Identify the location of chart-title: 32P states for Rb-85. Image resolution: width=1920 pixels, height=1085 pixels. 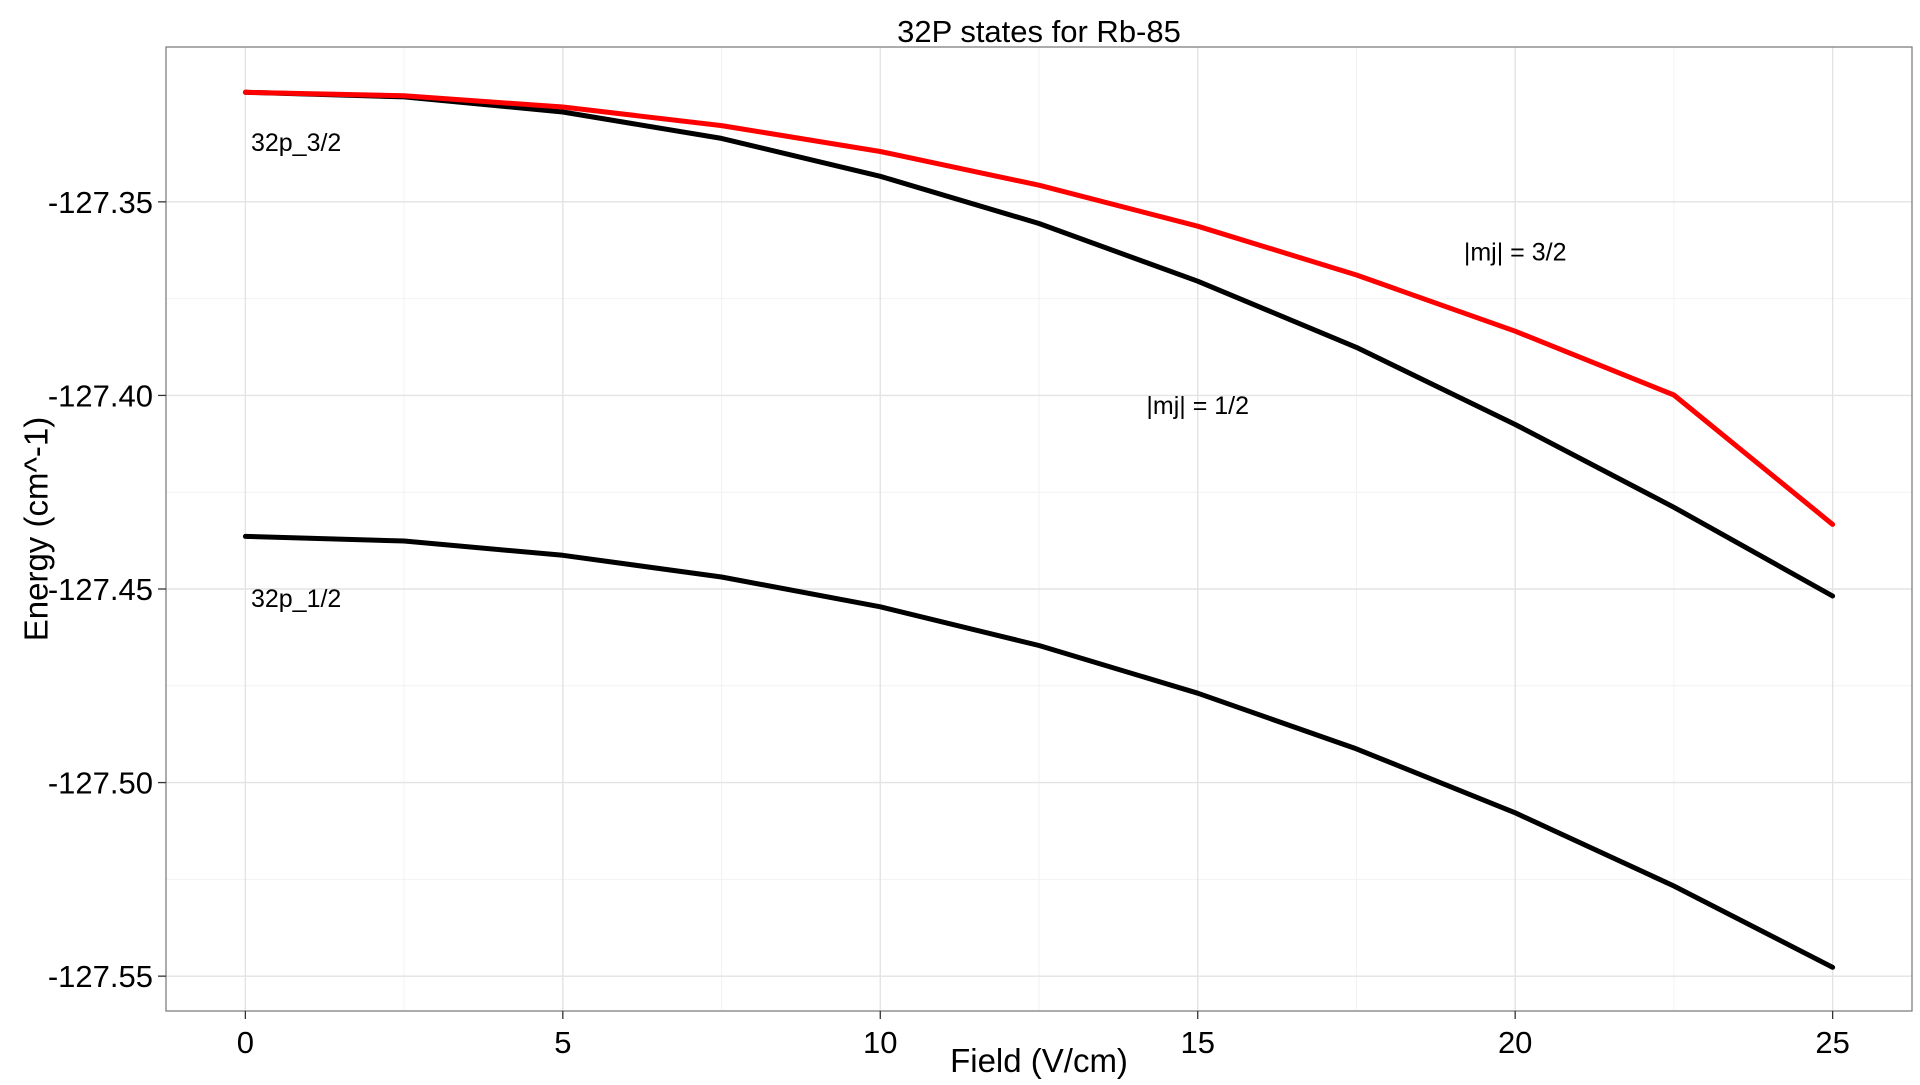
(1039, 31).